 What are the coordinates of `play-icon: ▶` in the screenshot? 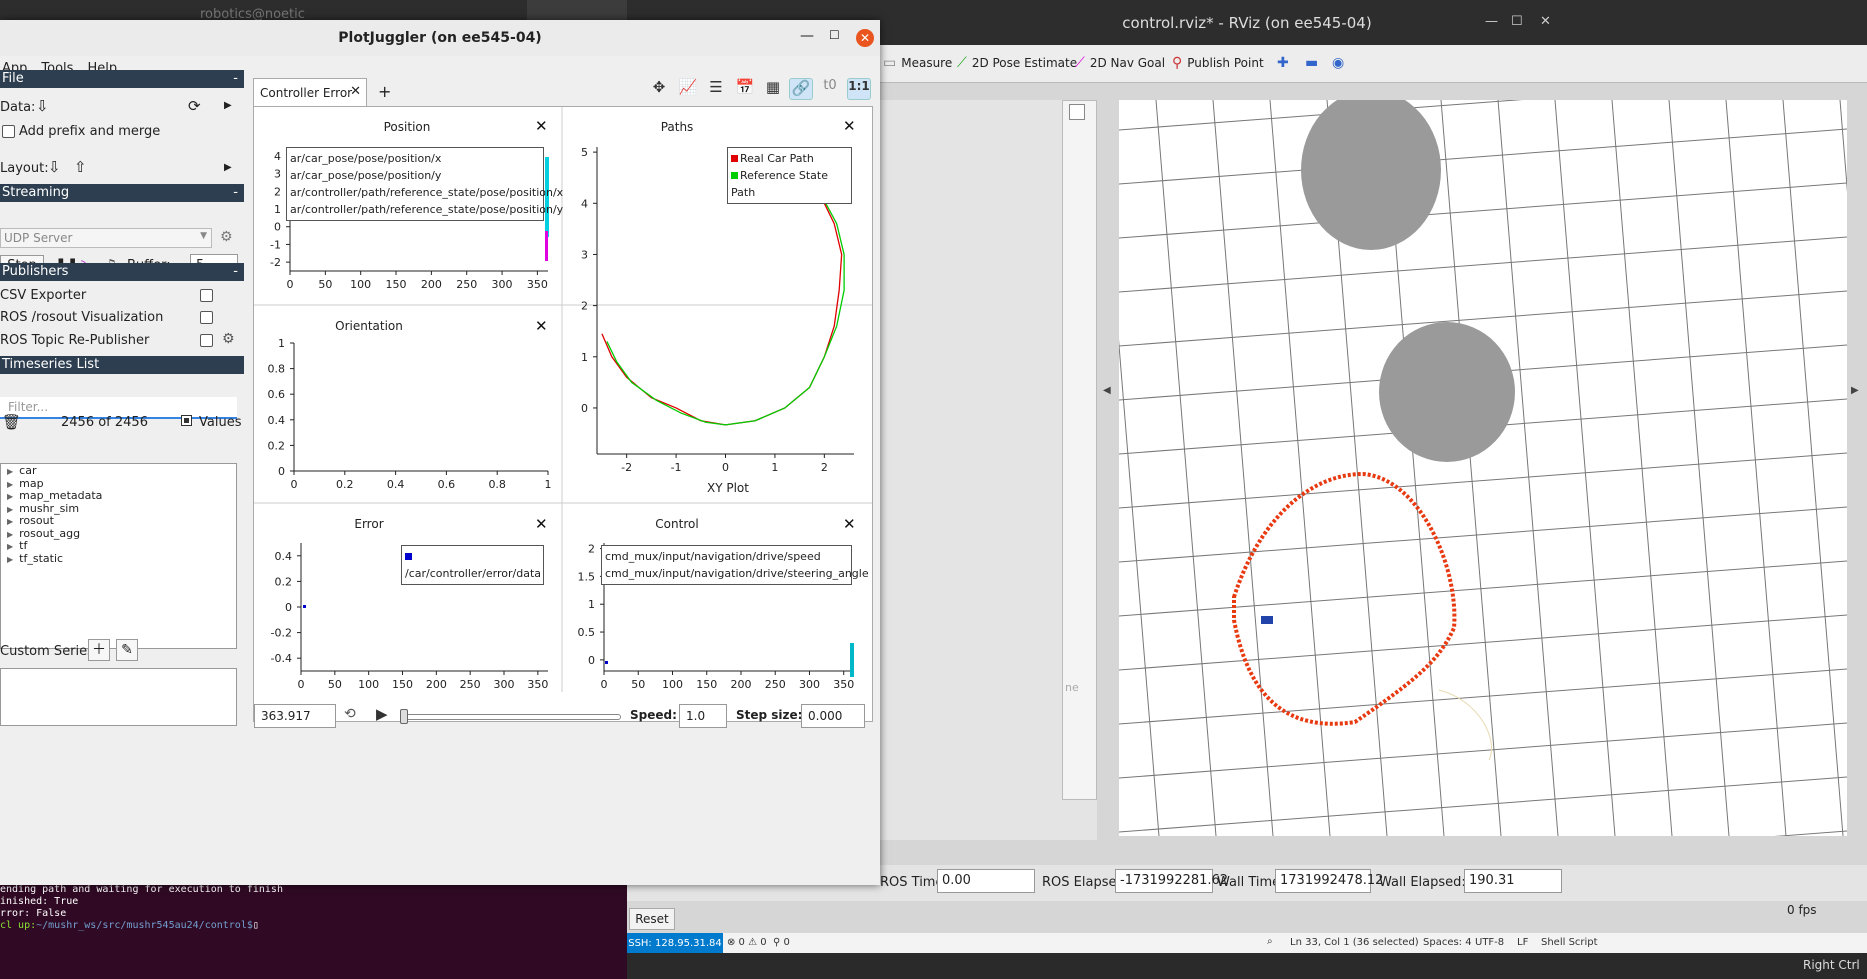 It's located at (382, 714).